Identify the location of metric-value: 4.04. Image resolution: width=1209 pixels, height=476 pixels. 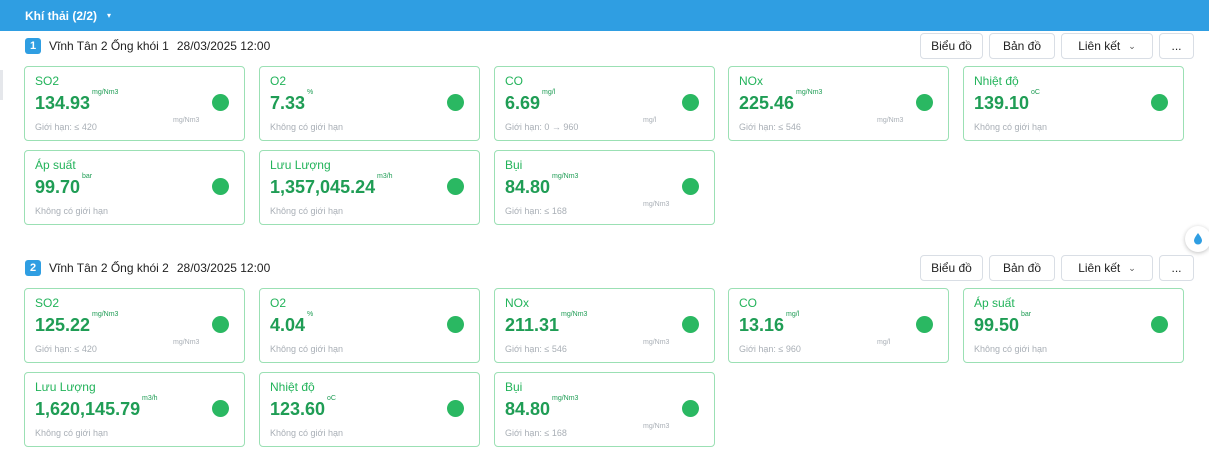
(288, 325).